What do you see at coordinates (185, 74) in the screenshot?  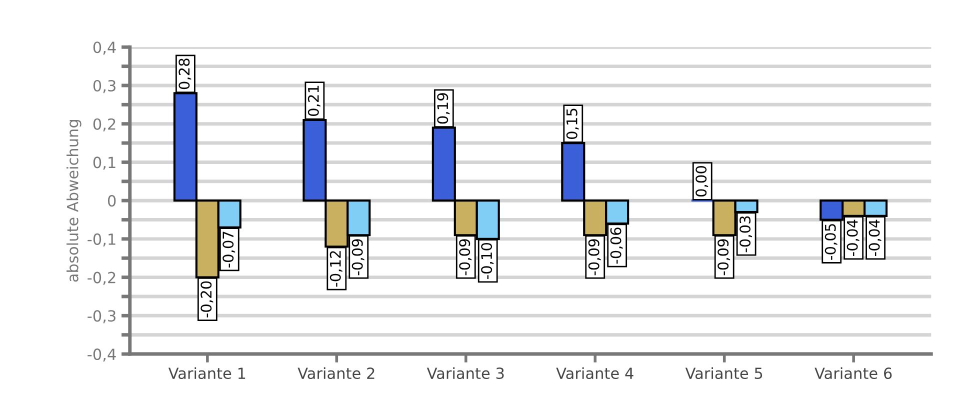 I see `data-label: 0,28` at bounding box center [185, 74].